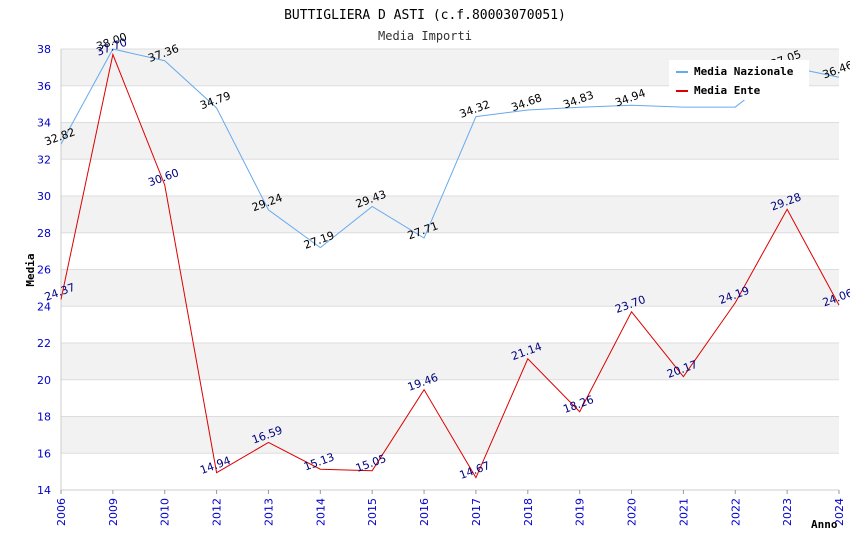  I want to click on y-tick-label: 30, so click(44, 196).